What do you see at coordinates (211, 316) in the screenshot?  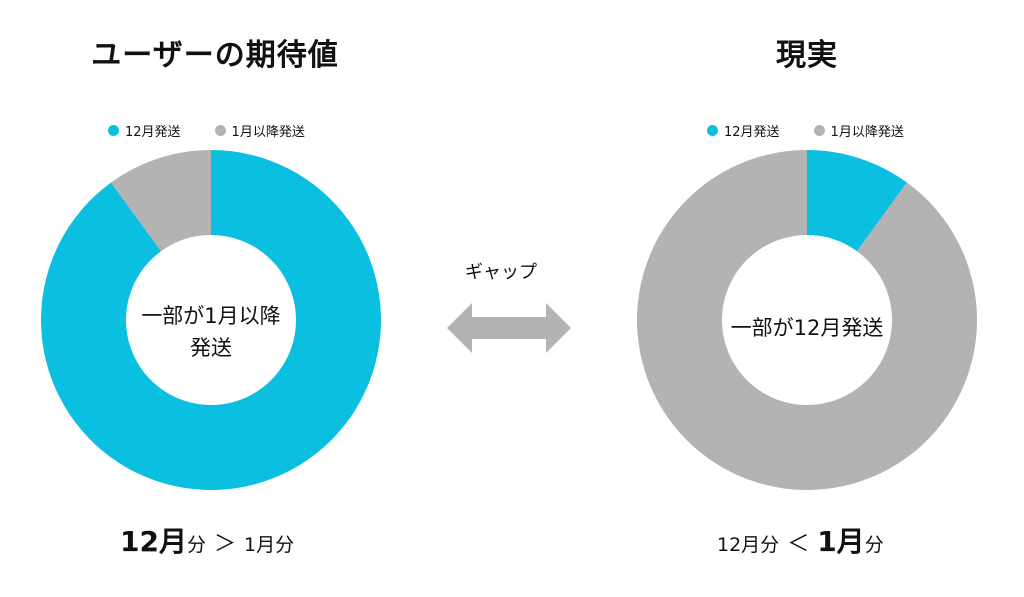 I see `center-label-line: 一部が1月以降` at bounding box center [211, 316].